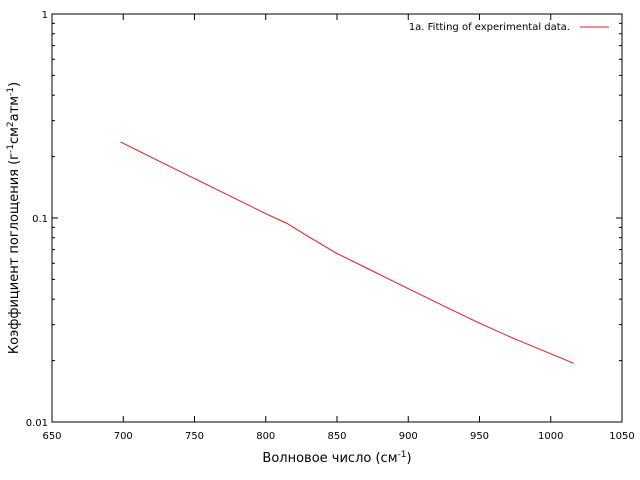 Image resolution: width=640 pixels, height=480 pixels. I want to click on y-axis-title-part: ), so click(14, 84).